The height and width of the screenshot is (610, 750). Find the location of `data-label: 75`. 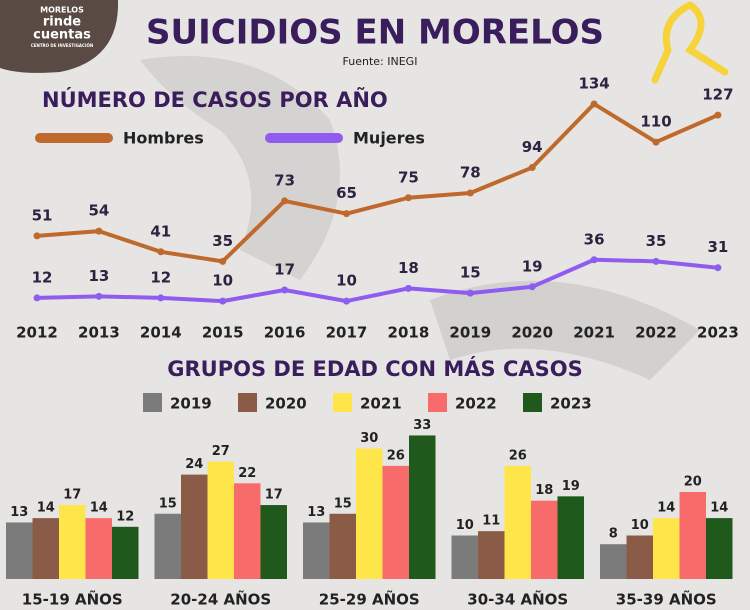

data-label: 75 is located at coordinates (408, 177).